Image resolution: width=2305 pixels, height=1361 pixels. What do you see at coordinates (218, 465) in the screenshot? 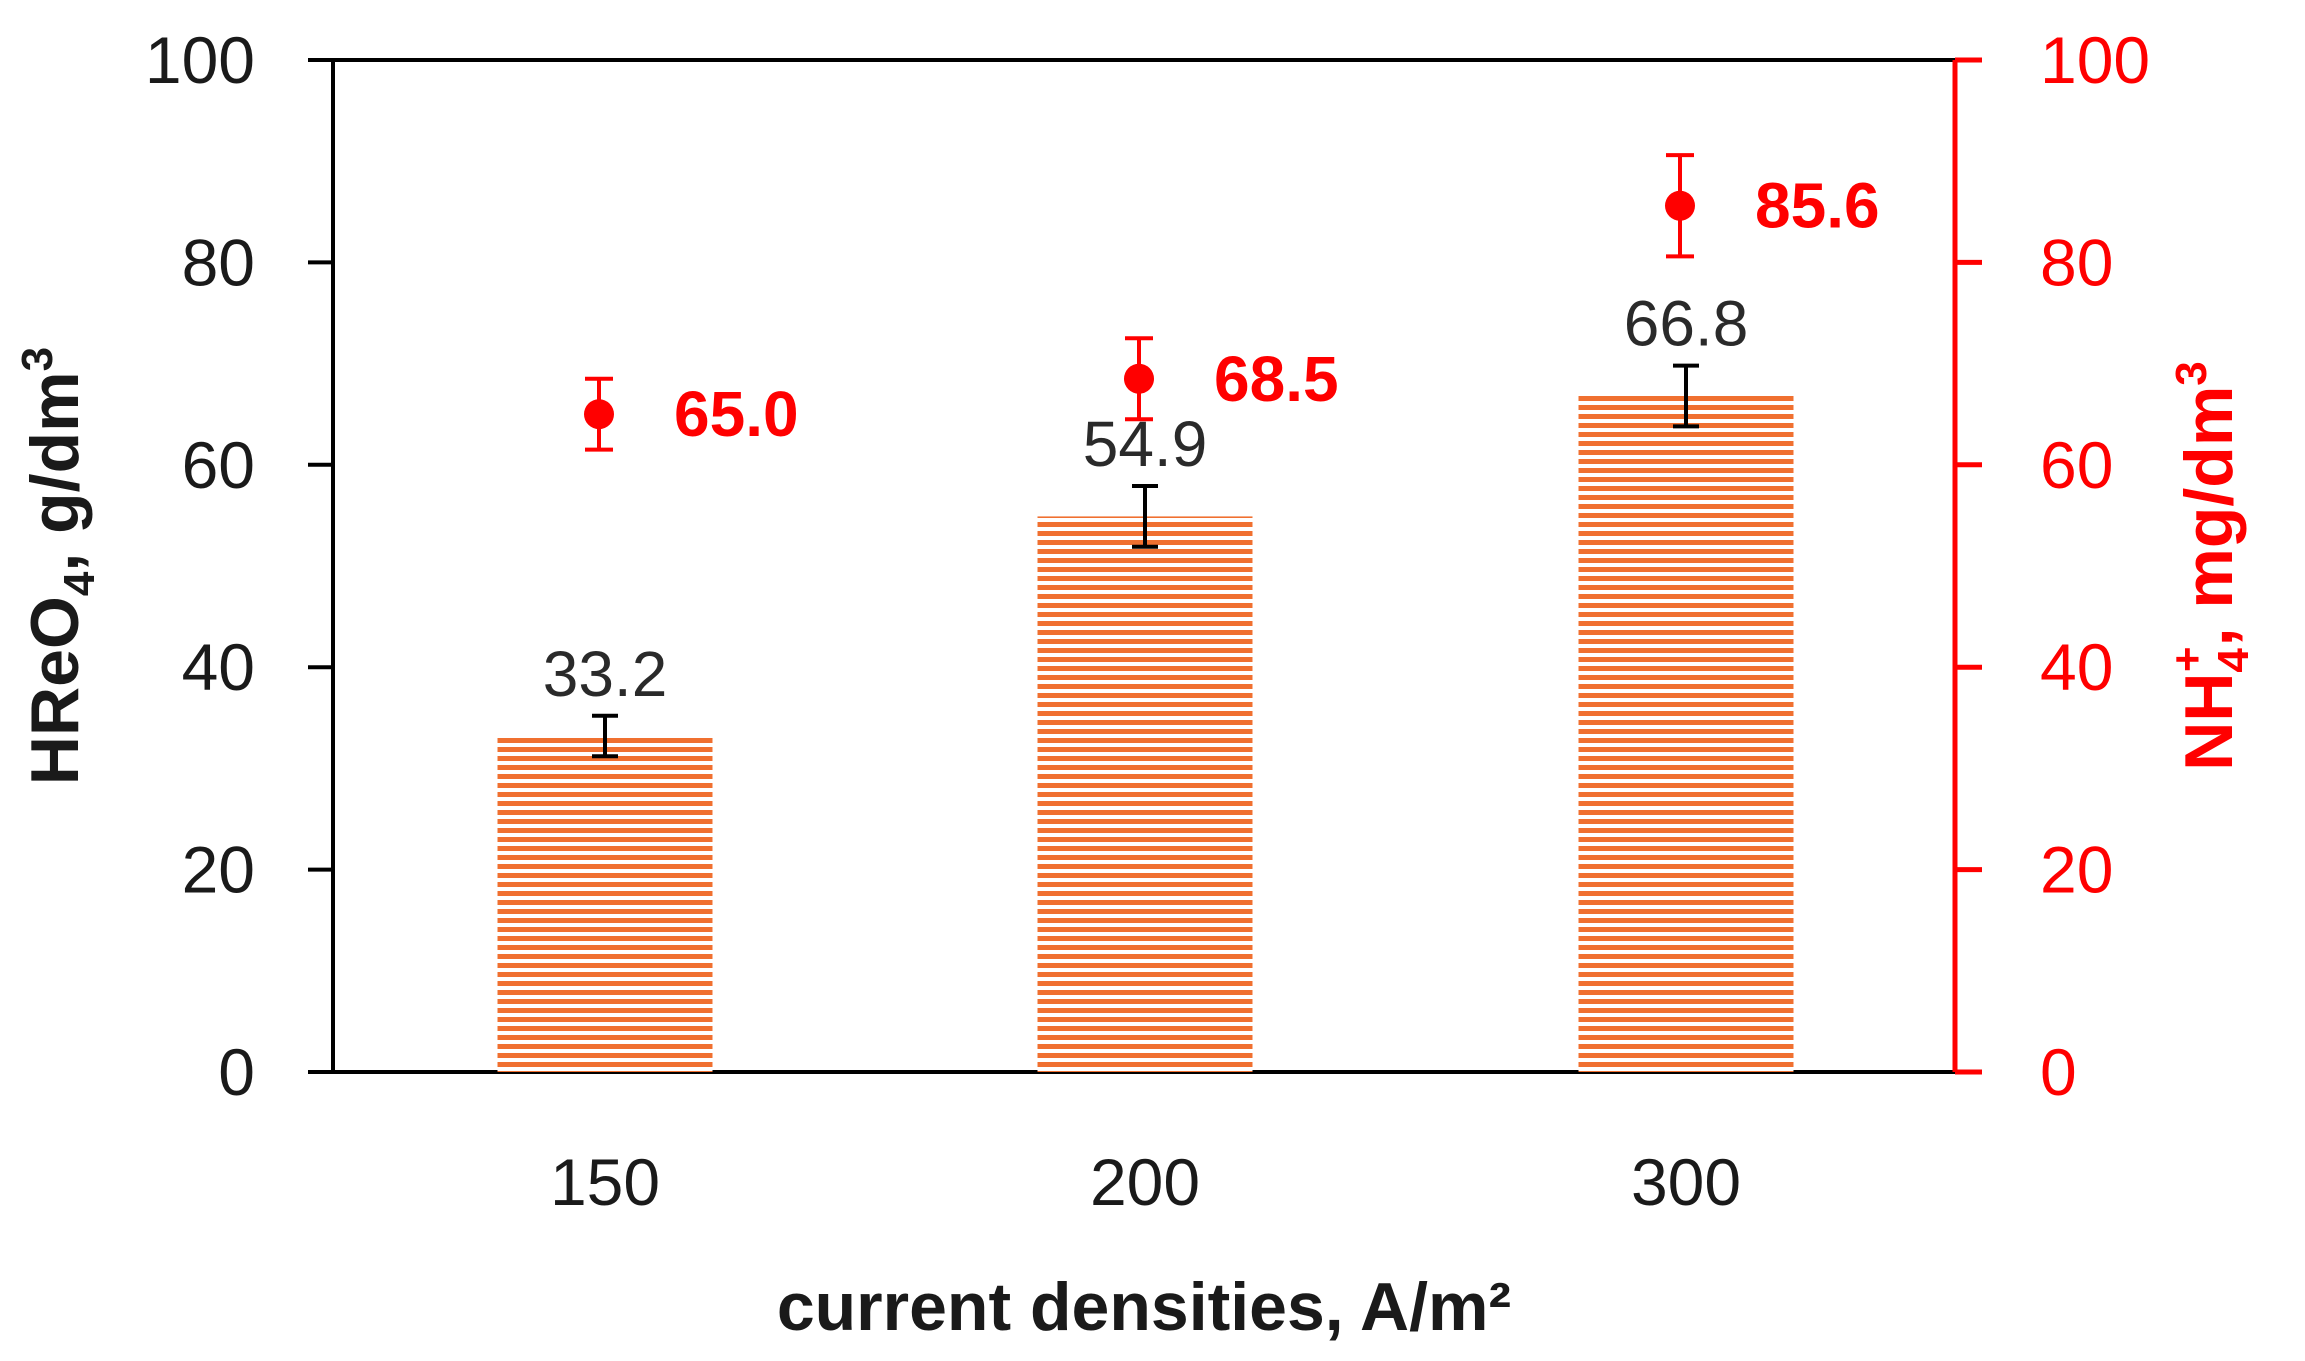
I see `left-tick-label: 60` at bounding box center [218, 465].